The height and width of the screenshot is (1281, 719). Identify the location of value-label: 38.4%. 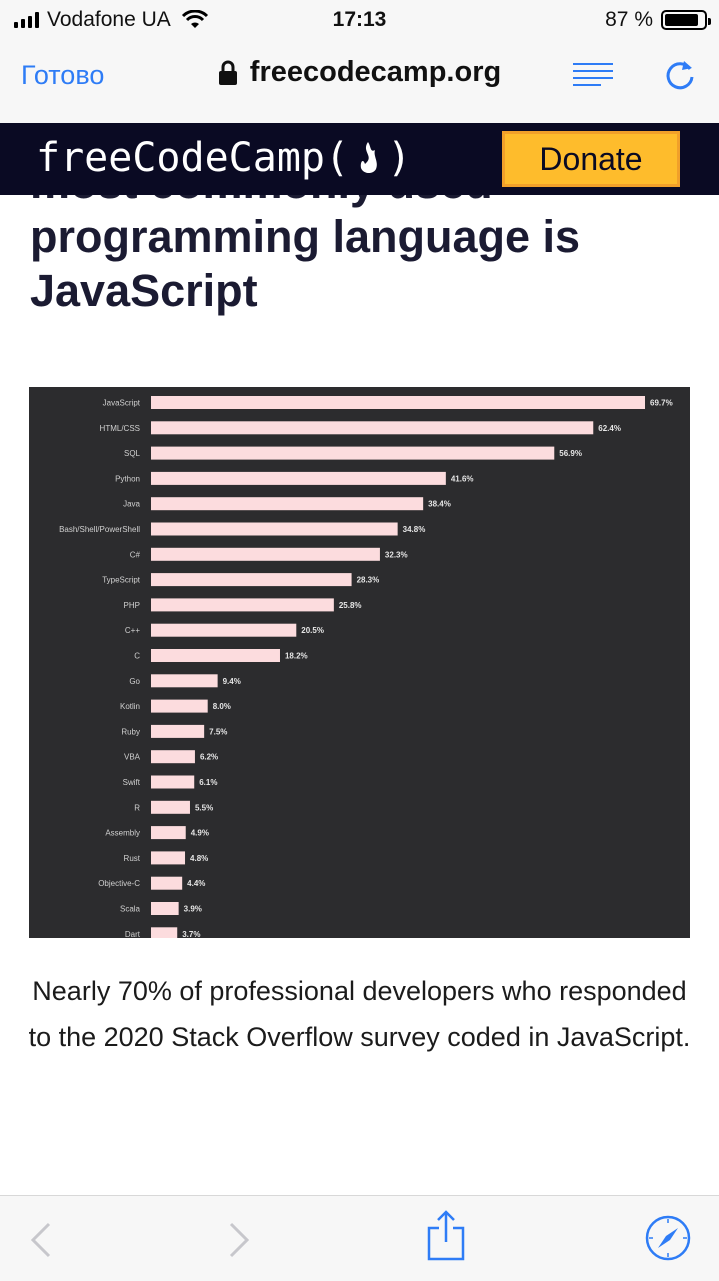
(439, 504).